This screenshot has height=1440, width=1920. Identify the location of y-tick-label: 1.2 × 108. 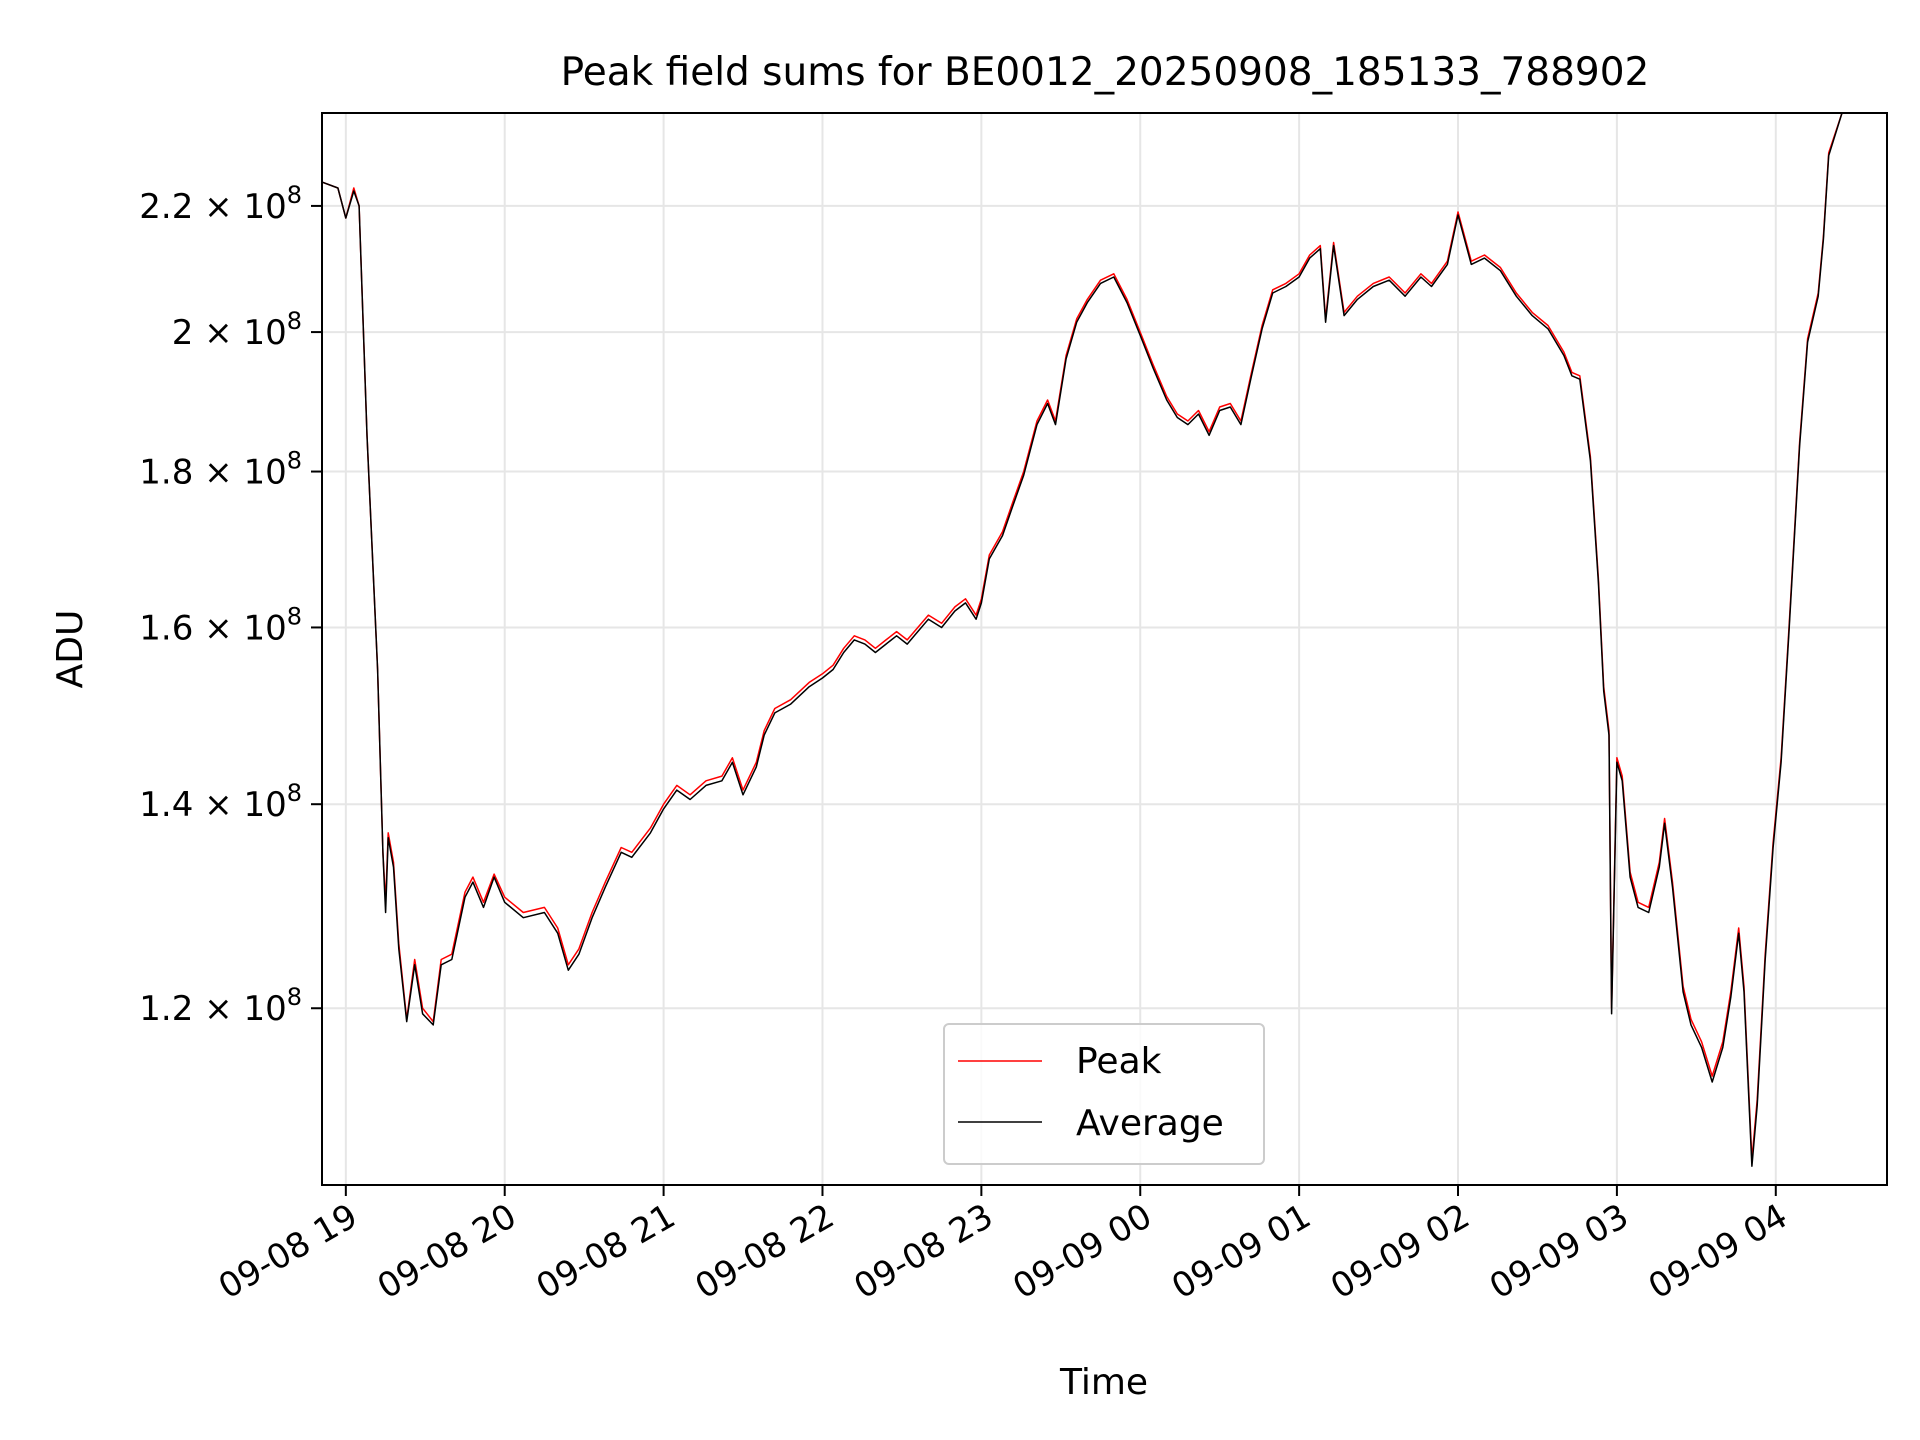
(220, 1006).